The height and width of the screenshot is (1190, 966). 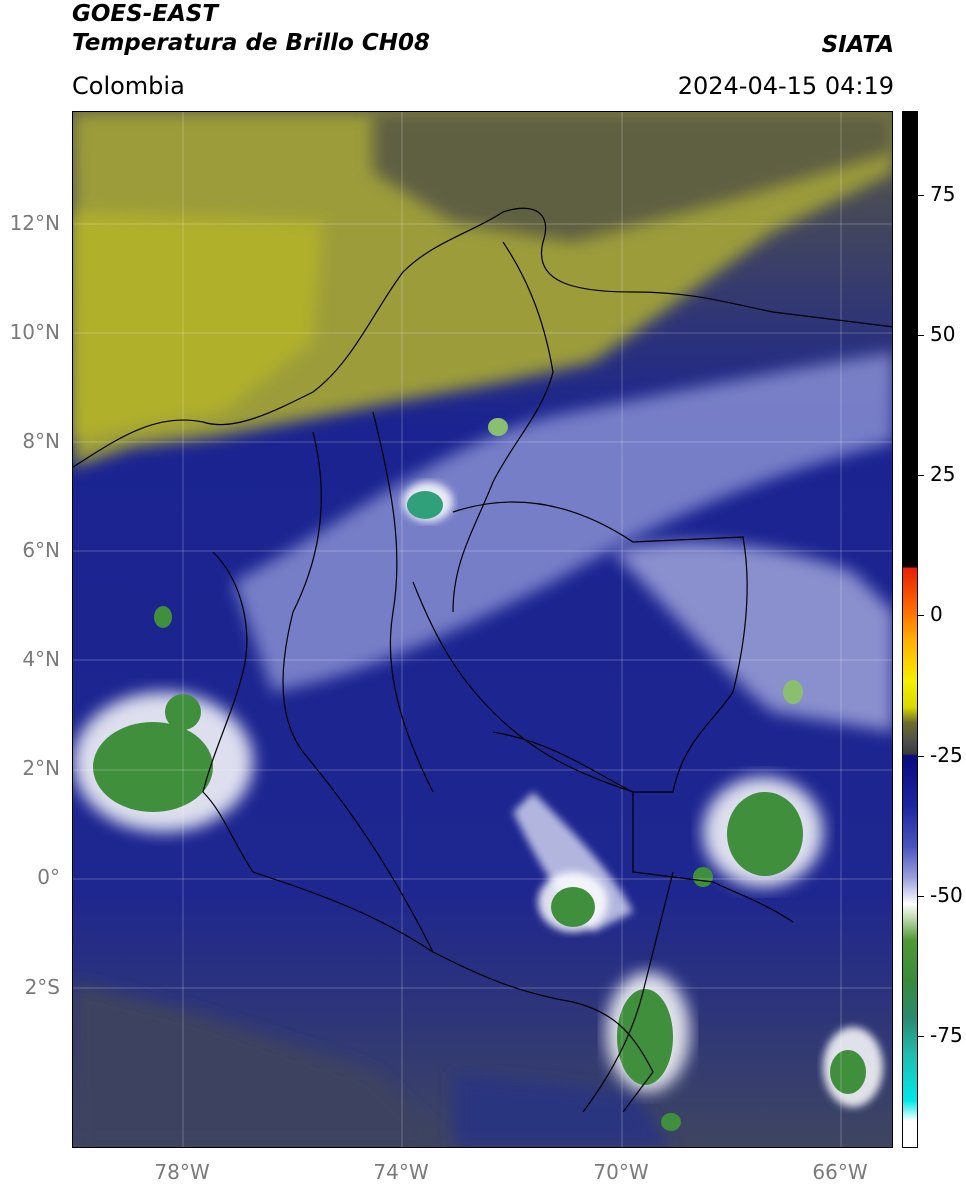 I want to click on lat-tick-4n: 4°N, so click(x=41, y=659).